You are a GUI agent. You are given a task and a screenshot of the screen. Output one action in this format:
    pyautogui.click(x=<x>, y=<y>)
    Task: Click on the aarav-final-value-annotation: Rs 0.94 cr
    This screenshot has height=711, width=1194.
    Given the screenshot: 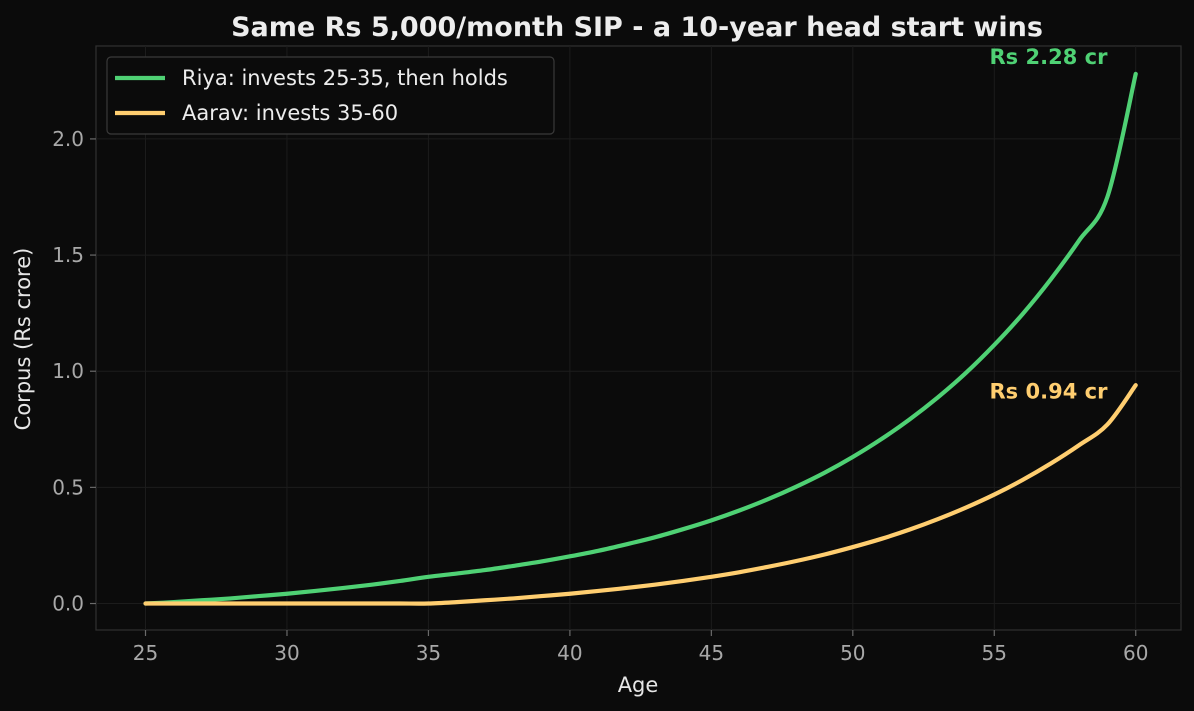 What is the action you would take?
    pyautogui.click(x=1049, y=391)
    